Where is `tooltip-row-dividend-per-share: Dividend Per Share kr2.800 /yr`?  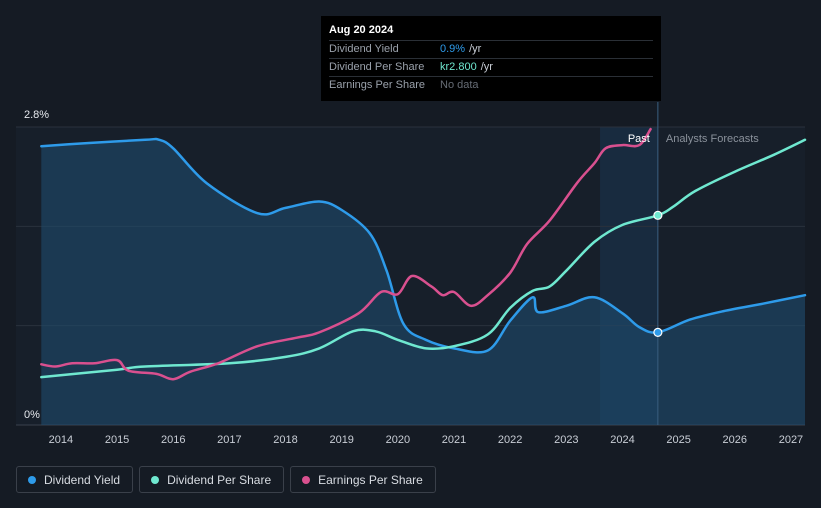 tooltip-row-dividend-per-share: Dividend Per Share kr2.800 /yr is located at coordinates (491, 67).